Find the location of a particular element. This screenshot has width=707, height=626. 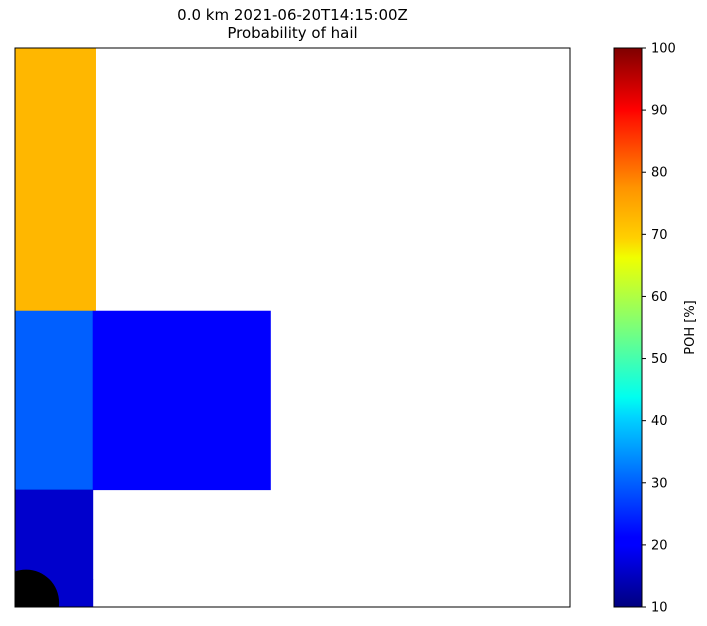

colorbar-gradient is located at coordinates (628, 327).